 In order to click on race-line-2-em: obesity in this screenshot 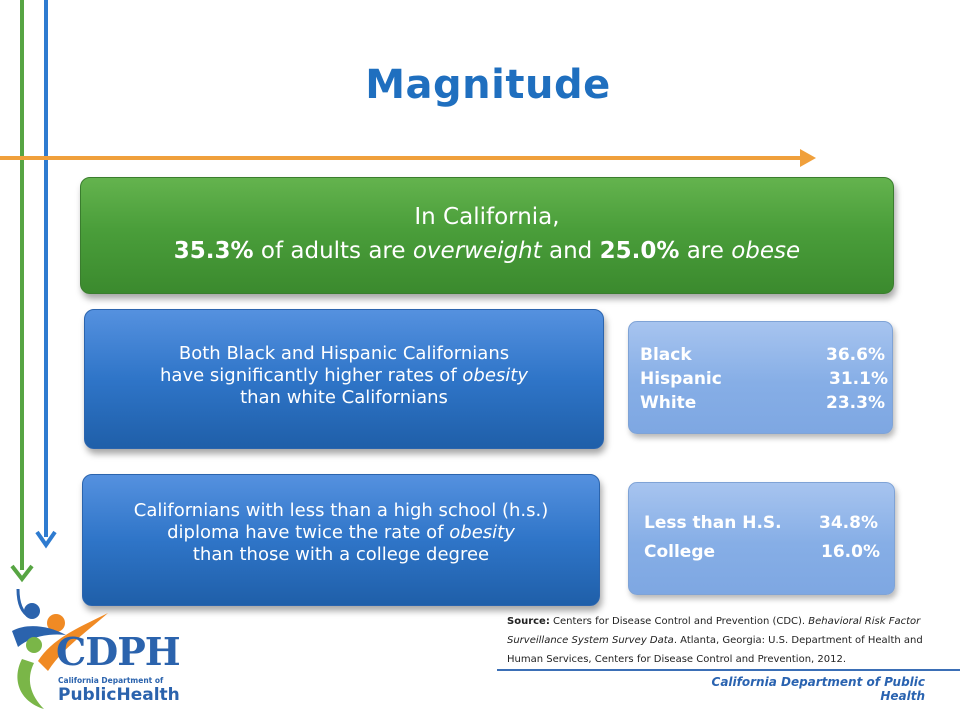, I will do `click(495, 375)`.